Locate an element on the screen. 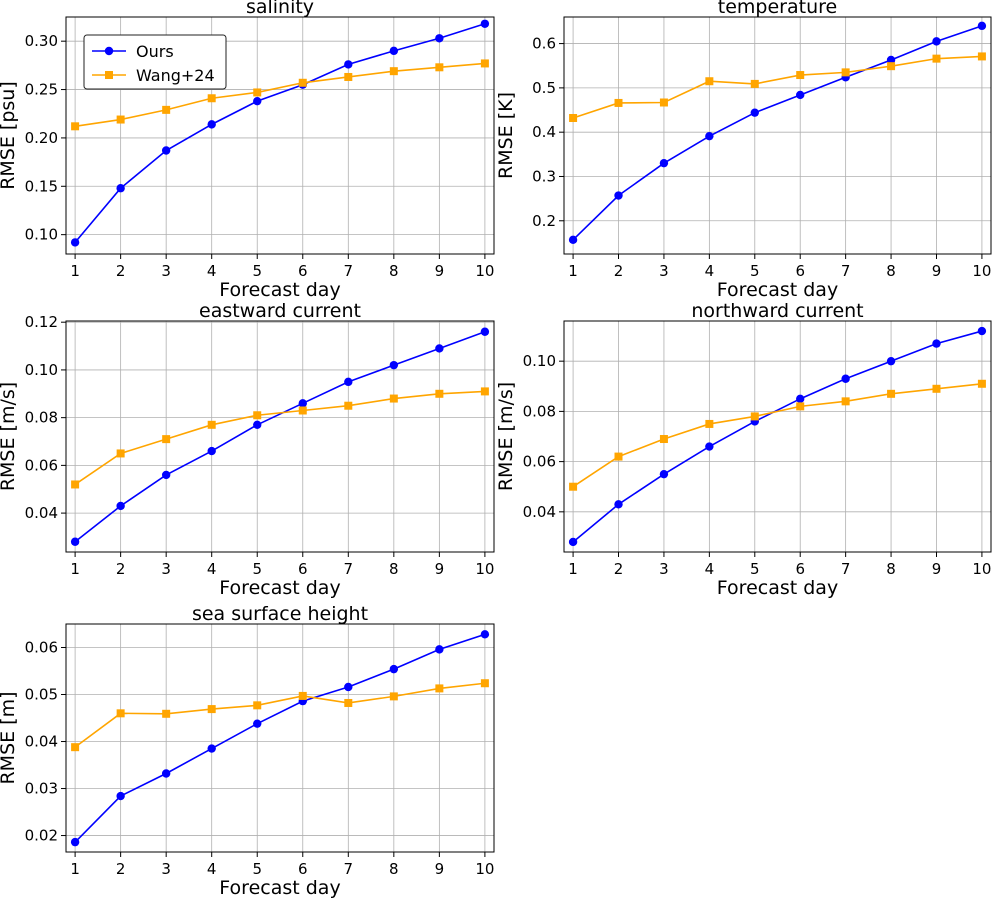  y-tick-label: 0.04 is located at coordinates (41, 513).